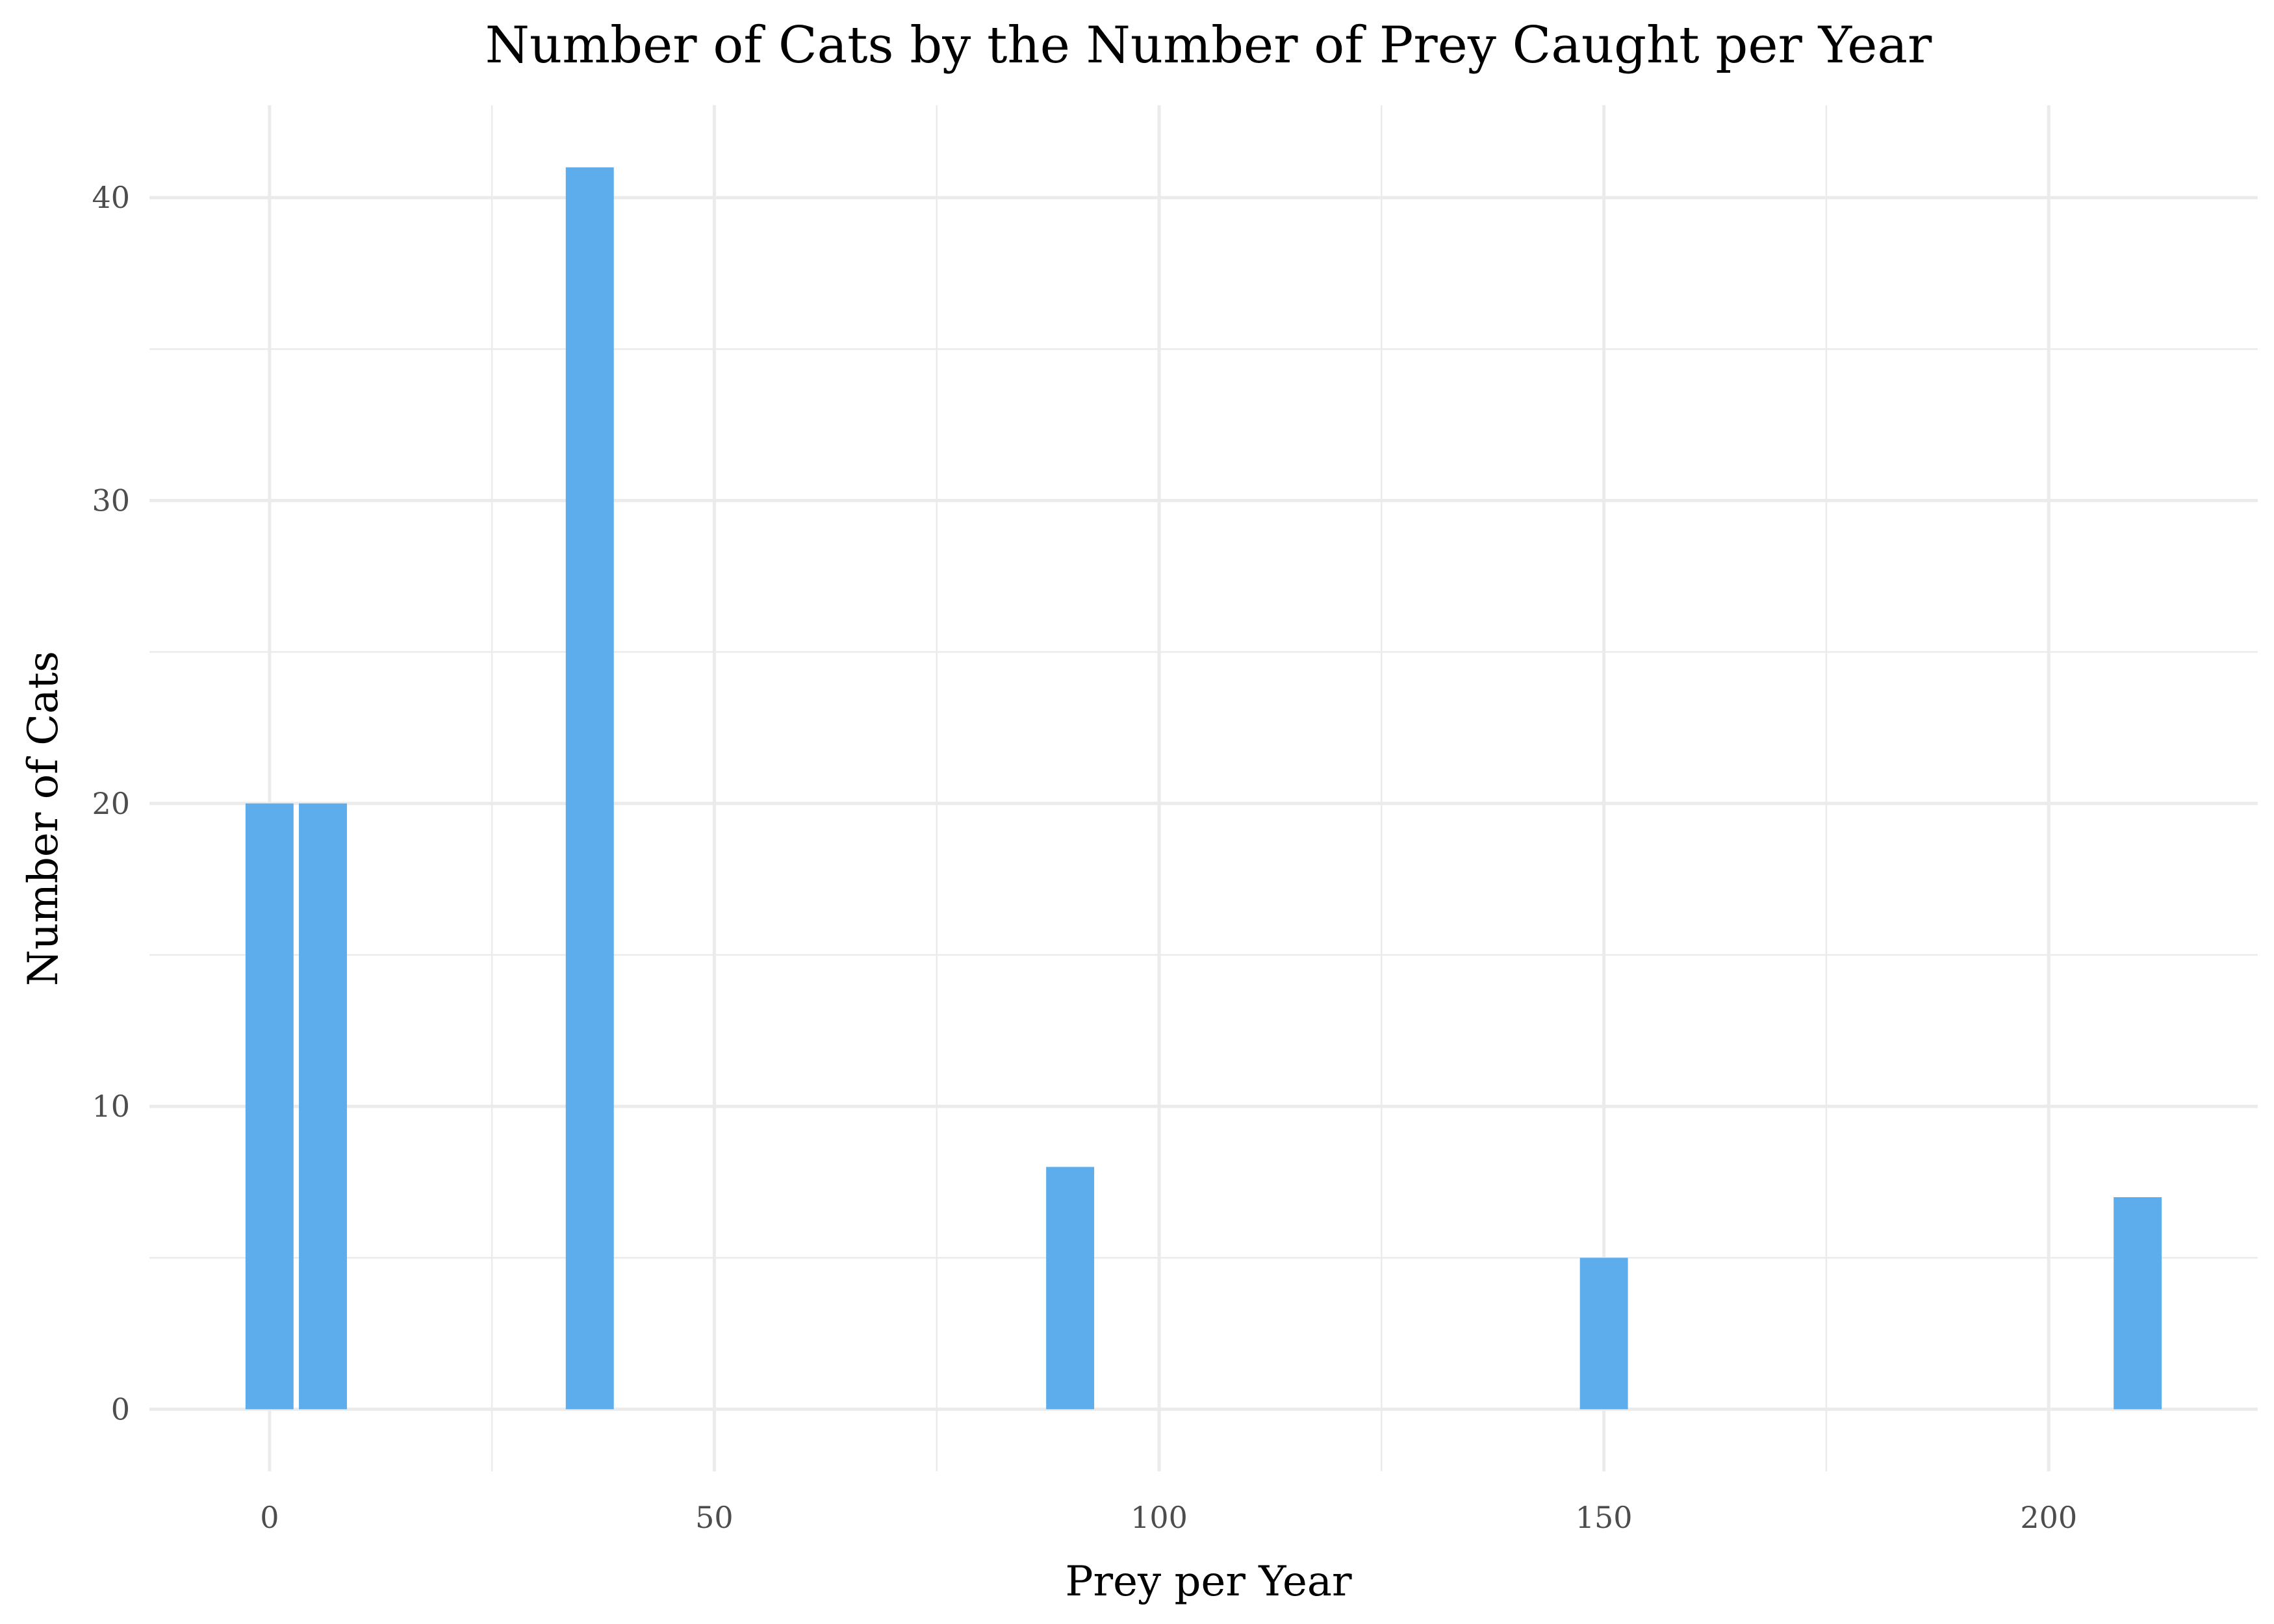  What do you see at coordinates (1159, 1517) in the screenshot?
I see `x-tick-label: 100` at bounding box center [1159, 1517].